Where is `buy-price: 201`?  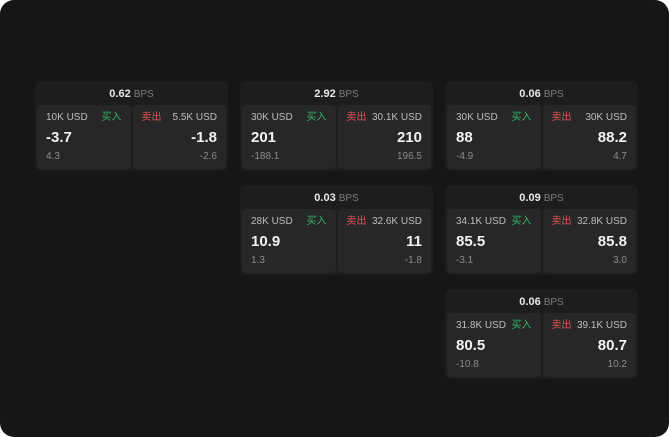
buy-price: 201 is located at coordinates (264, 137).